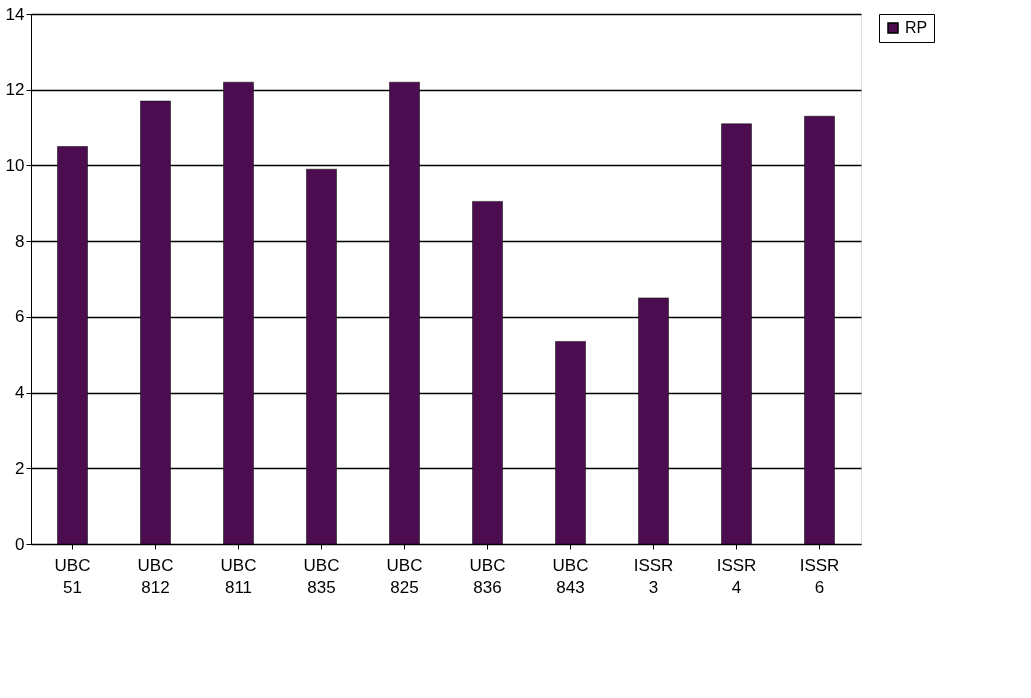  What do you see at coordinates (736, 576) in the screenshot?
I see `x-tick-label: ISSR 4` at bounding box center [736, 576].